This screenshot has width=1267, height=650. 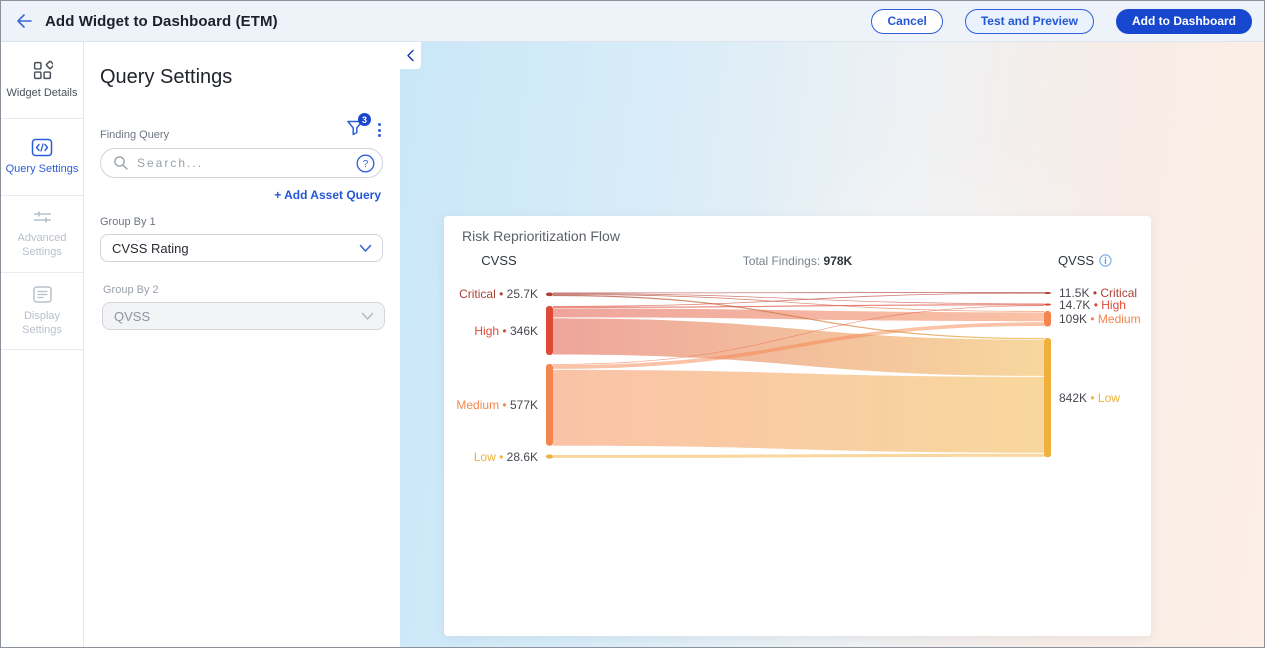 I want to click on sankey-link-critical-to-critical, so click(x=798, y=293).